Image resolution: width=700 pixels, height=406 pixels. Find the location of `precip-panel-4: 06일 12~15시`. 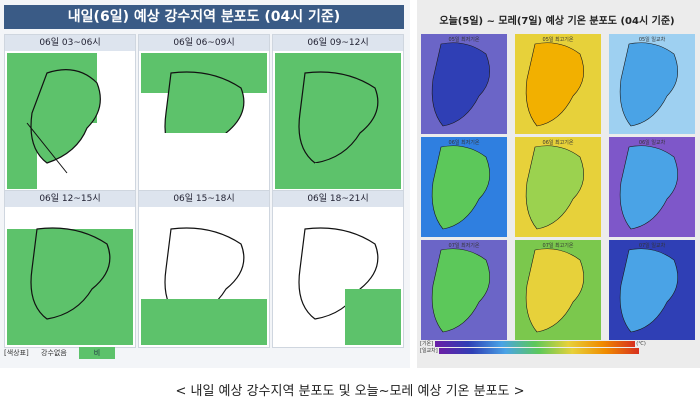

precip-panel-4: 06일 12~15시 is located at coordinates (70, 269).